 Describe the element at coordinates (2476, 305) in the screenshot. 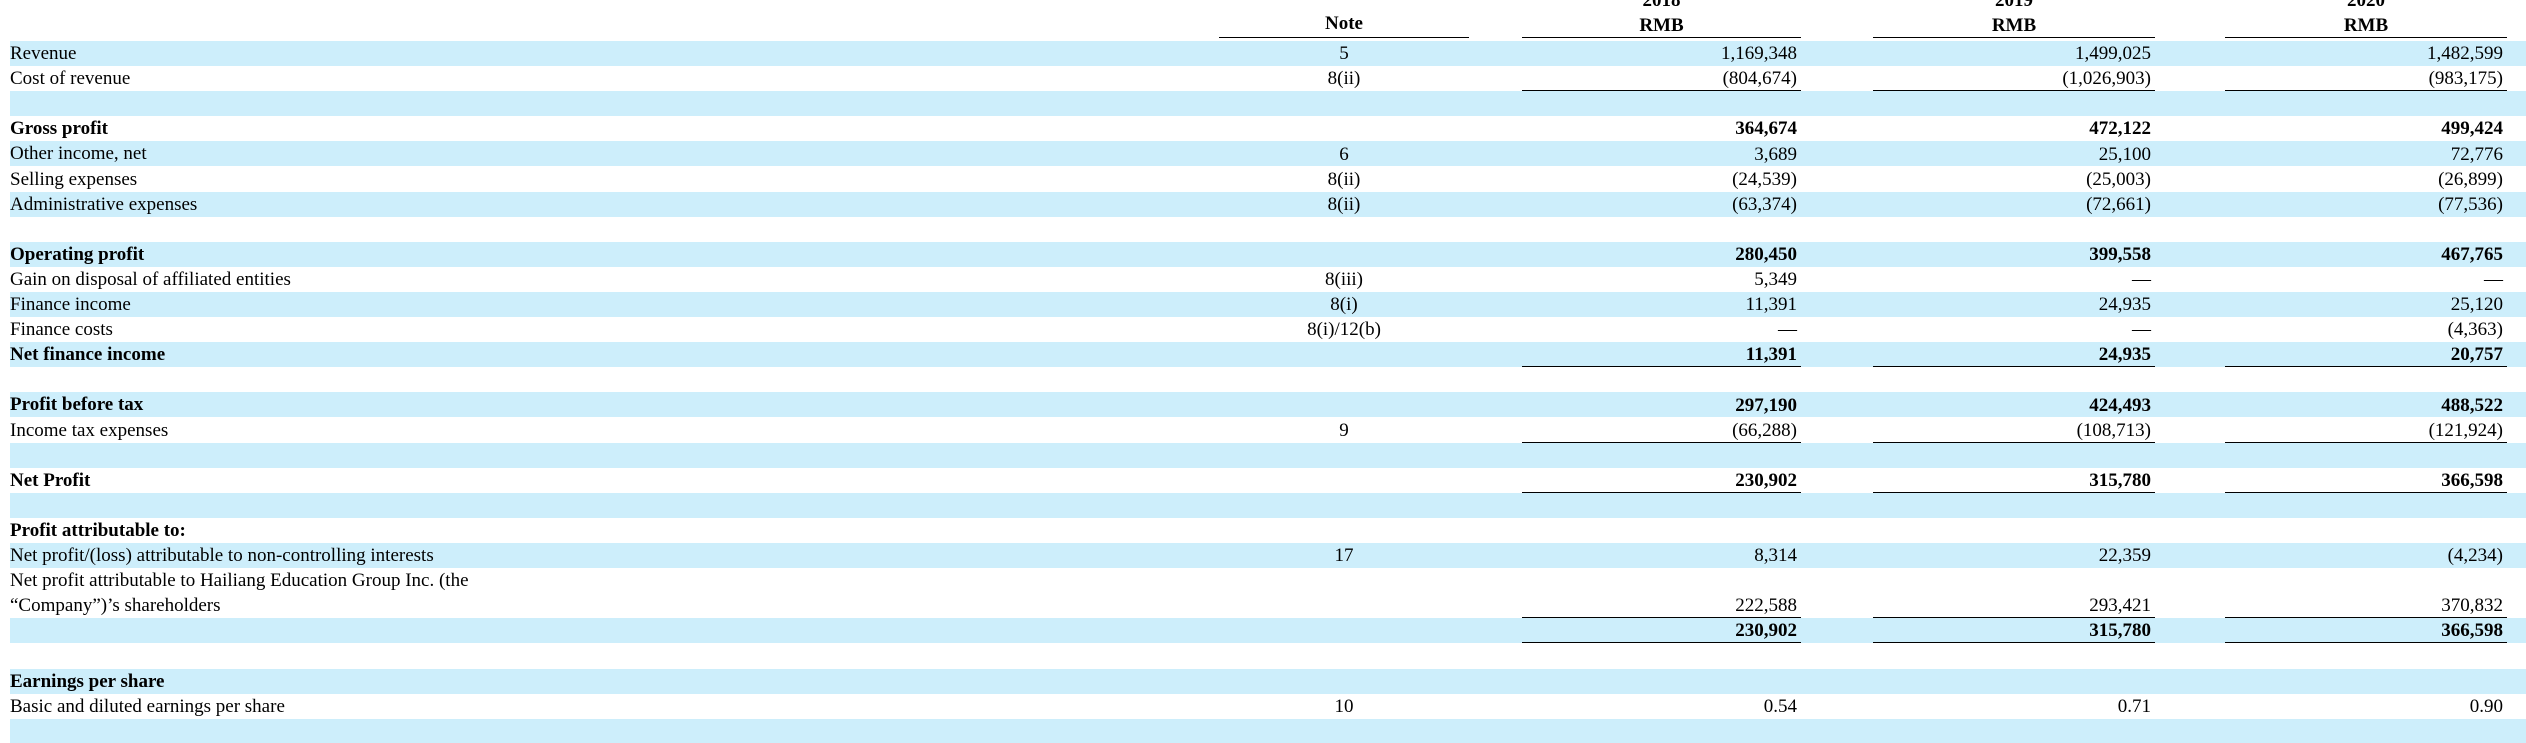

I see `row-value: 25,120` at that location.